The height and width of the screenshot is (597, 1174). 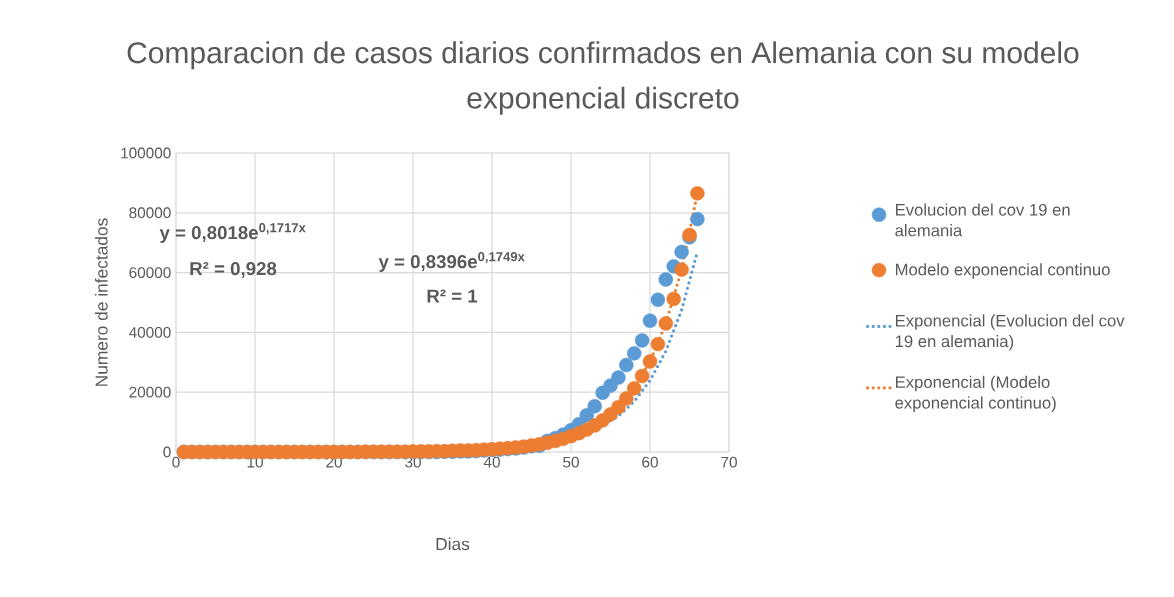 What do you see at coordinates (150, 213) in the screenshot?
I see `y-tick-label: 80000` at bounding box center [150, 213].